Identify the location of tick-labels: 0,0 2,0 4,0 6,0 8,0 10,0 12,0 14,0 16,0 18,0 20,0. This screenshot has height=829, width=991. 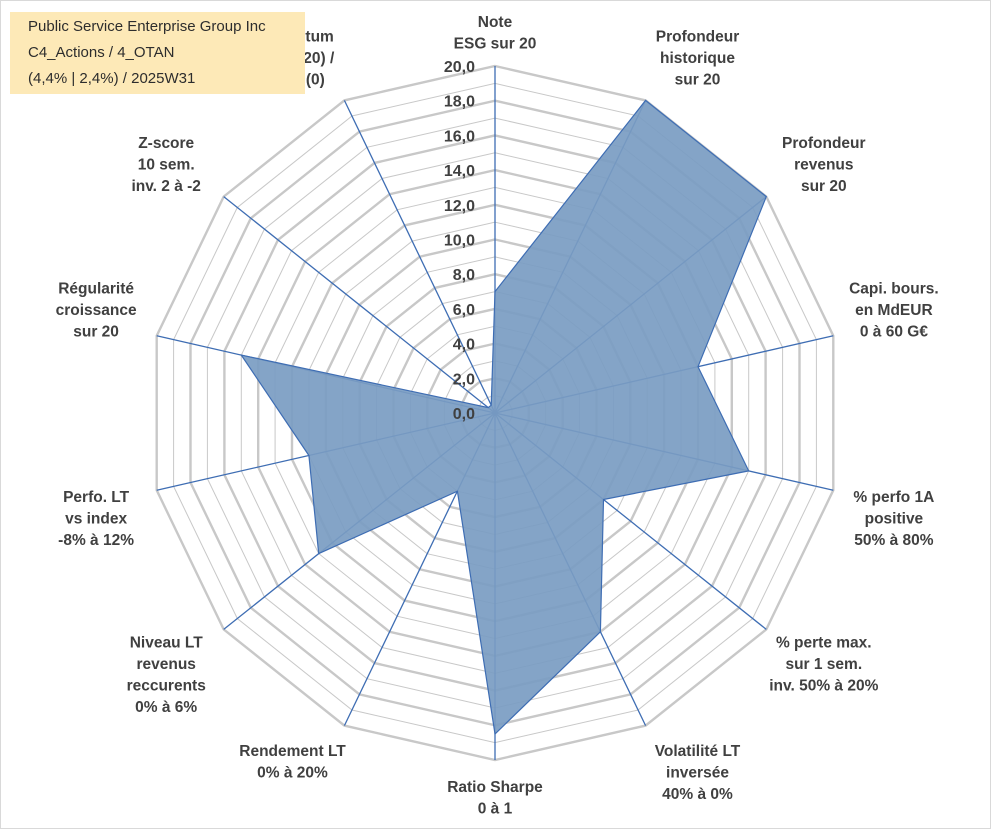
(459, 241).